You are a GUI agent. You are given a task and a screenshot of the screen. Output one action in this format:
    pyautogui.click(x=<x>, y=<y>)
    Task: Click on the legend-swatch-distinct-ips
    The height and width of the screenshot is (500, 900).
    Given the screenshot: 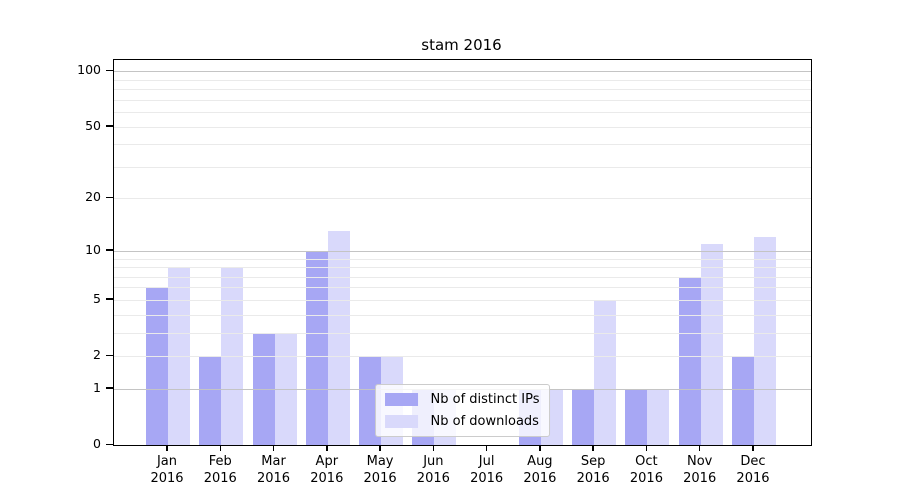 What is the action you would take?
    pyautogui.click(x=401, y=399)
    